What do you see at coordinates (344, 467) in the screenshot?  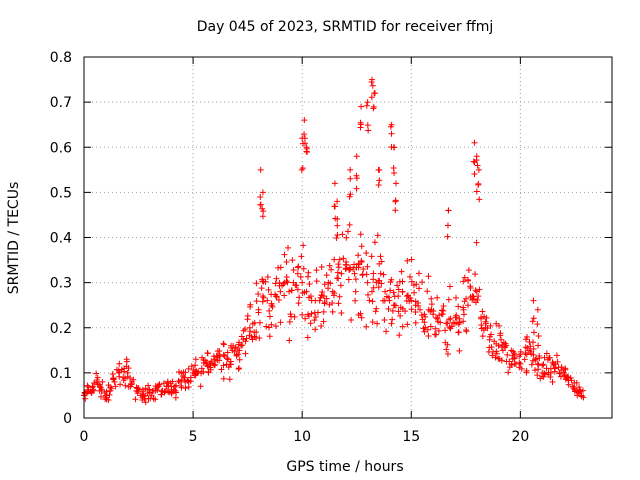 I see `x-axis-label: GPS time / hours` at bounding box center [344, 467].